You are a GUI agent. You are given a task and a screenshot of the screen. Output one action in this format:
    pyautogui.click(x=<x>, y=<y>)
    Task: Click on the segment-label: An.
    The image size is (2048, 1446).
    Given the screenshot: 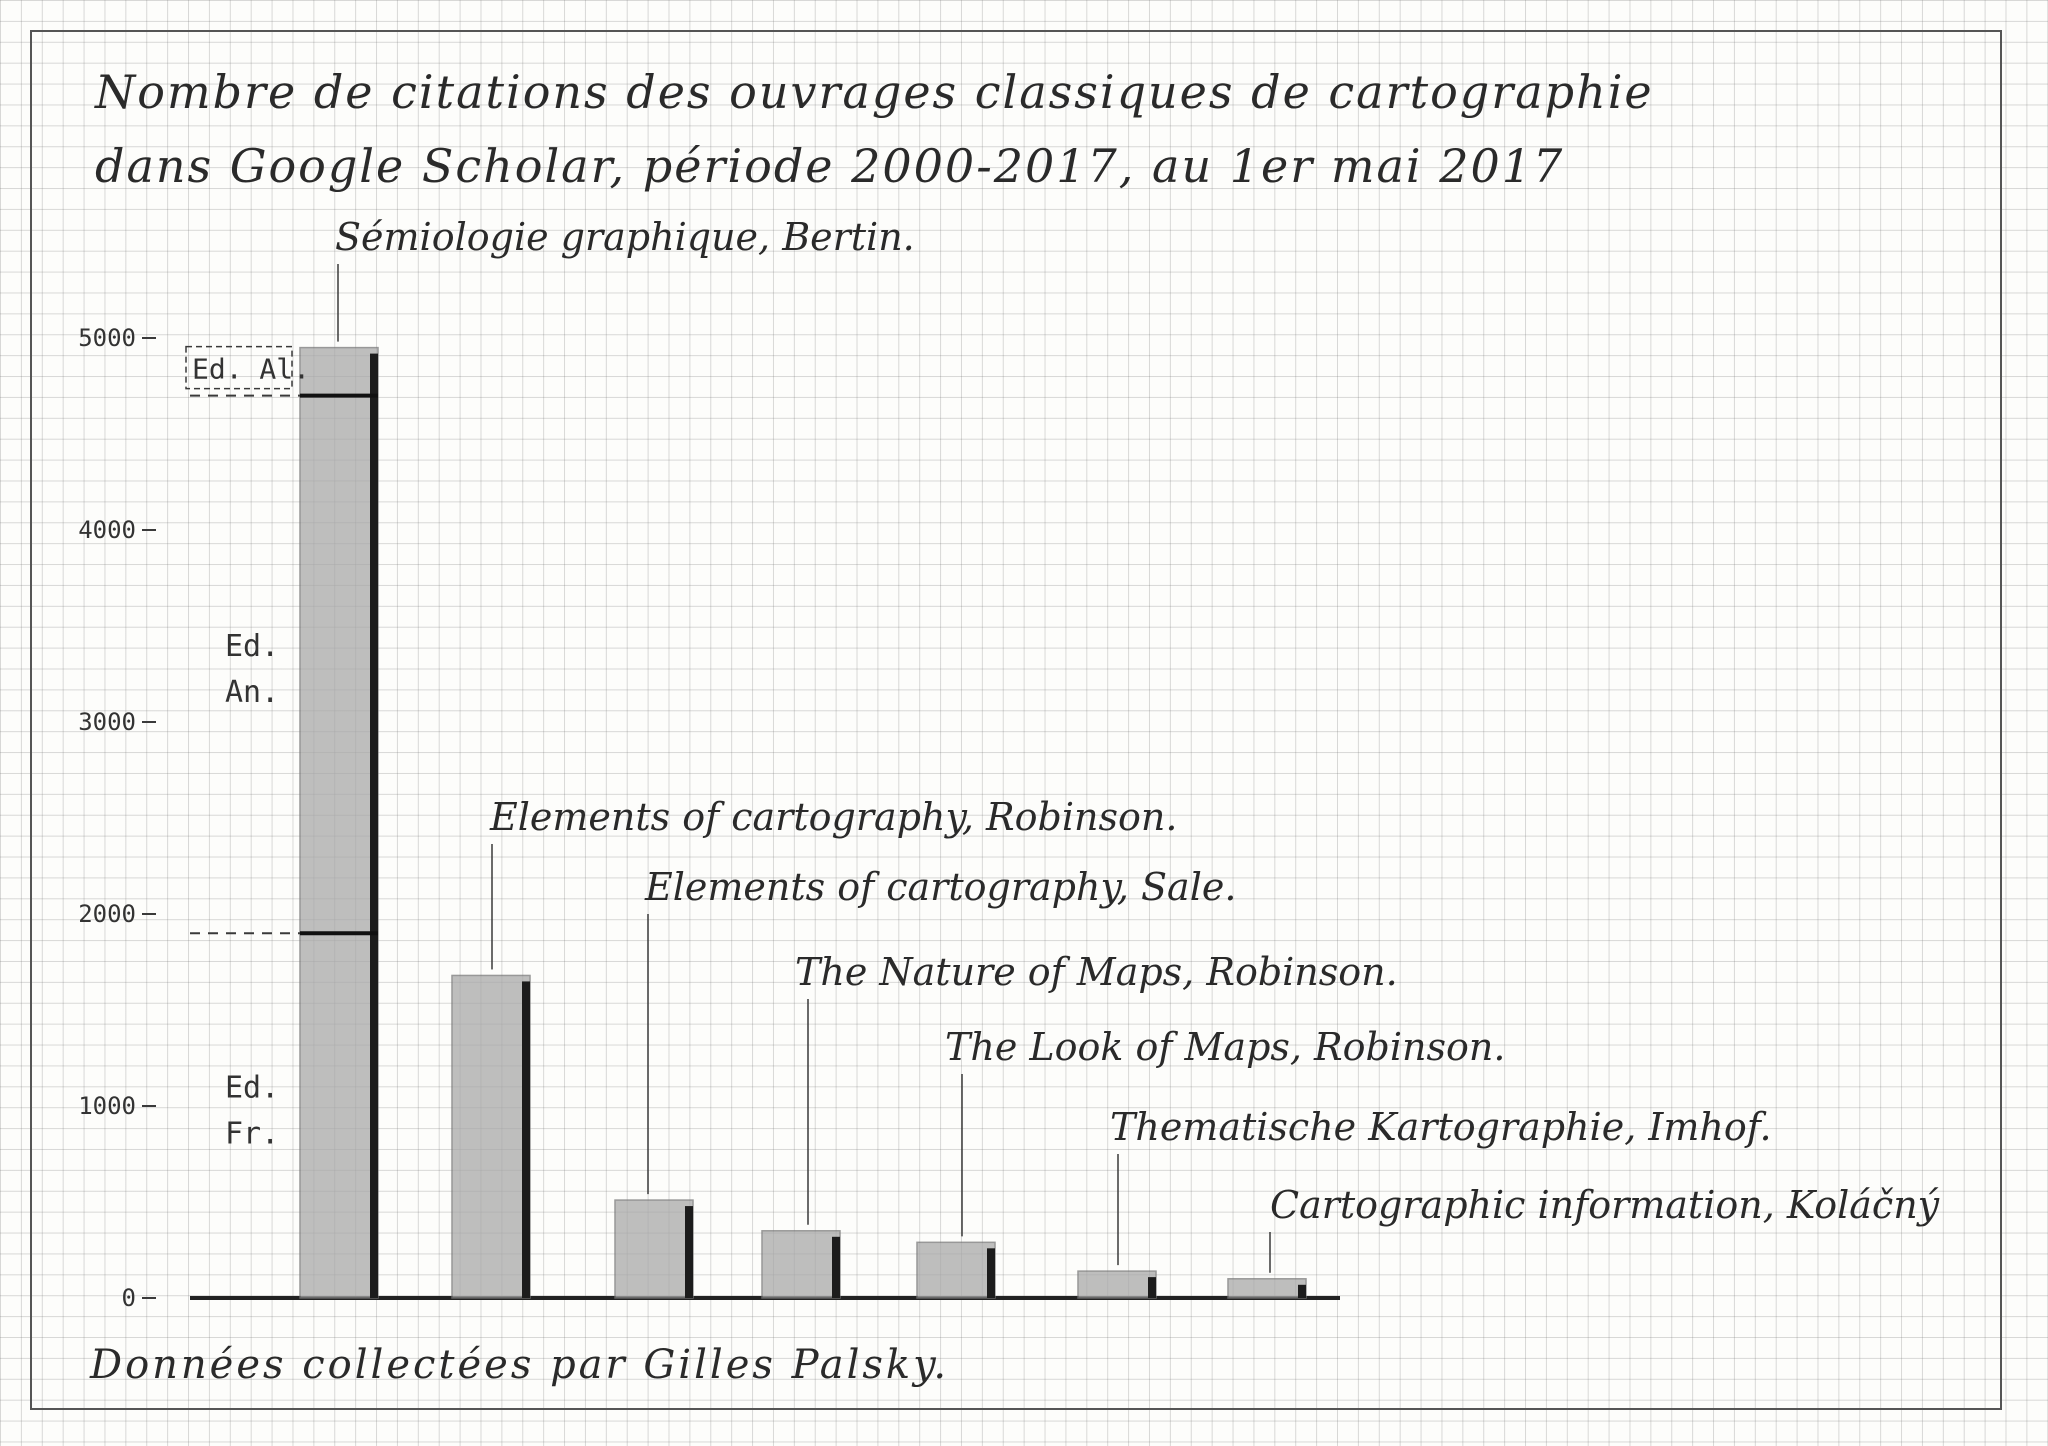 What is the action you would take?
    pyautogui.click(x=252, y=692)
    